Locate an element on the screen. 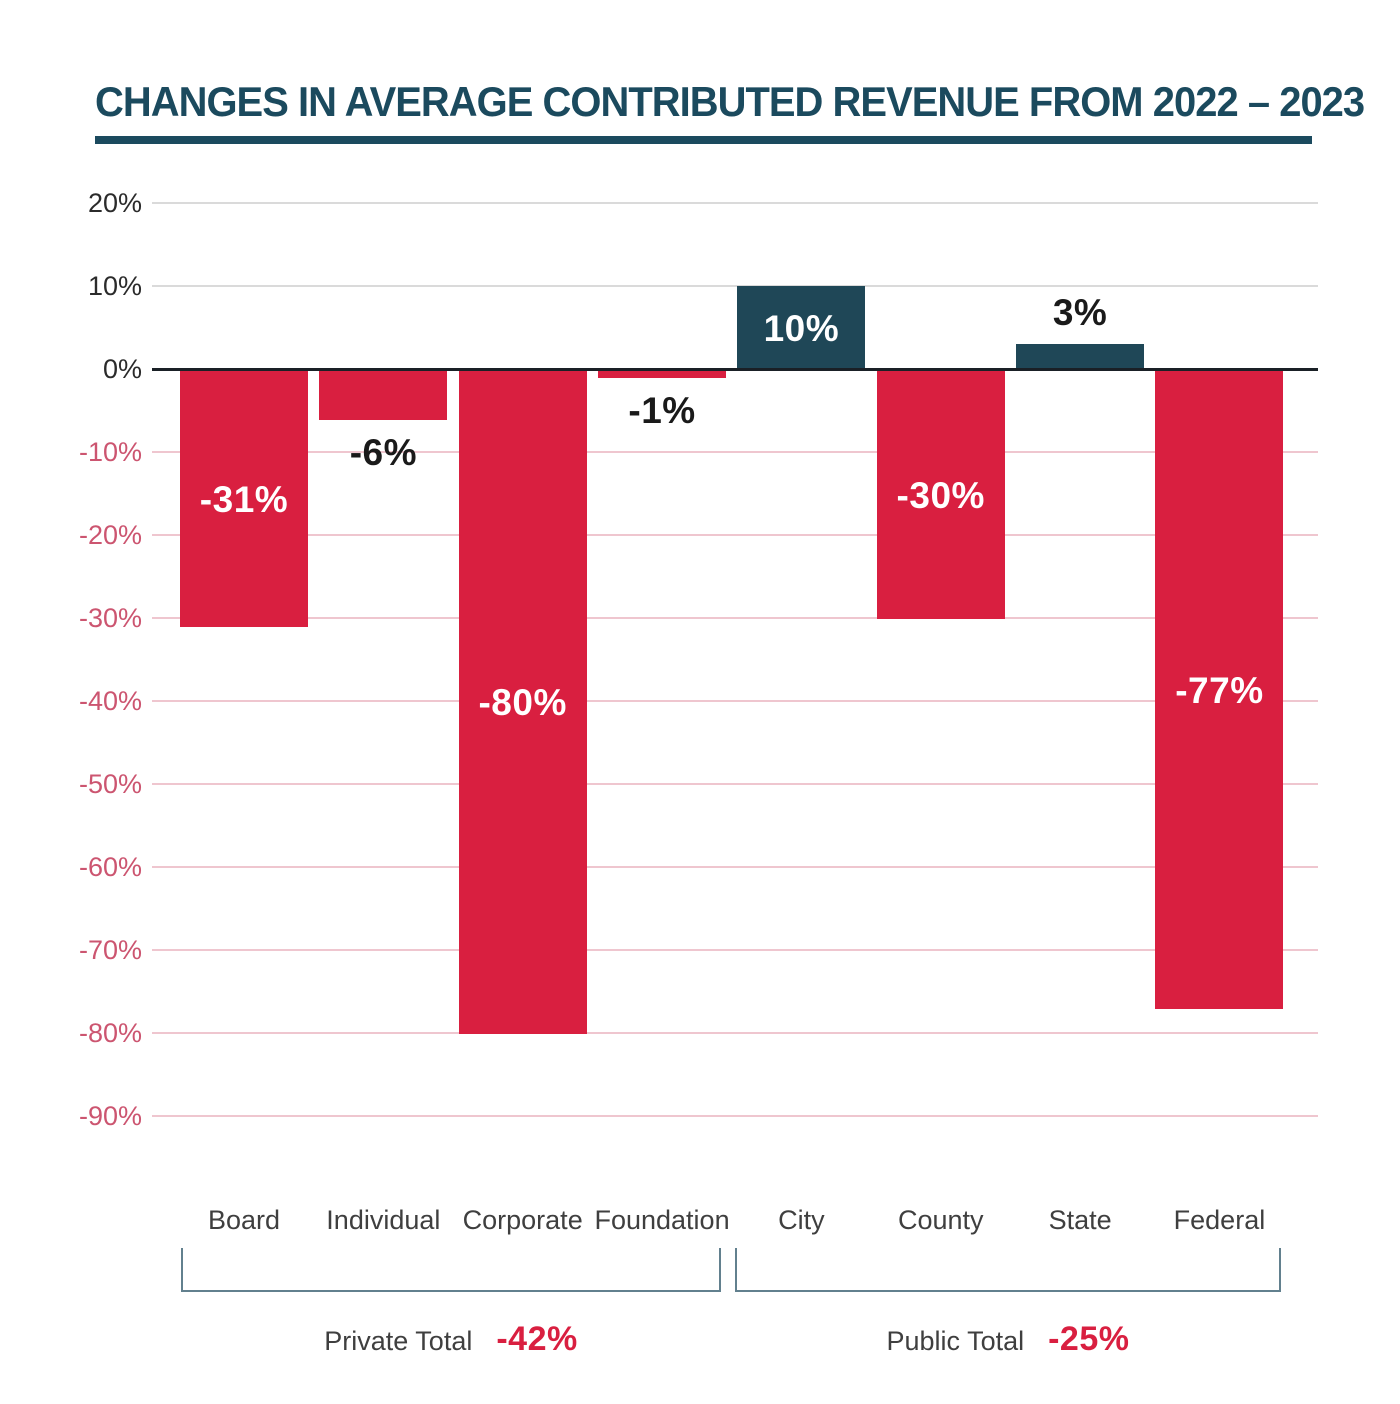  bar-value-label: -80% is located at coordinates (522, 702).